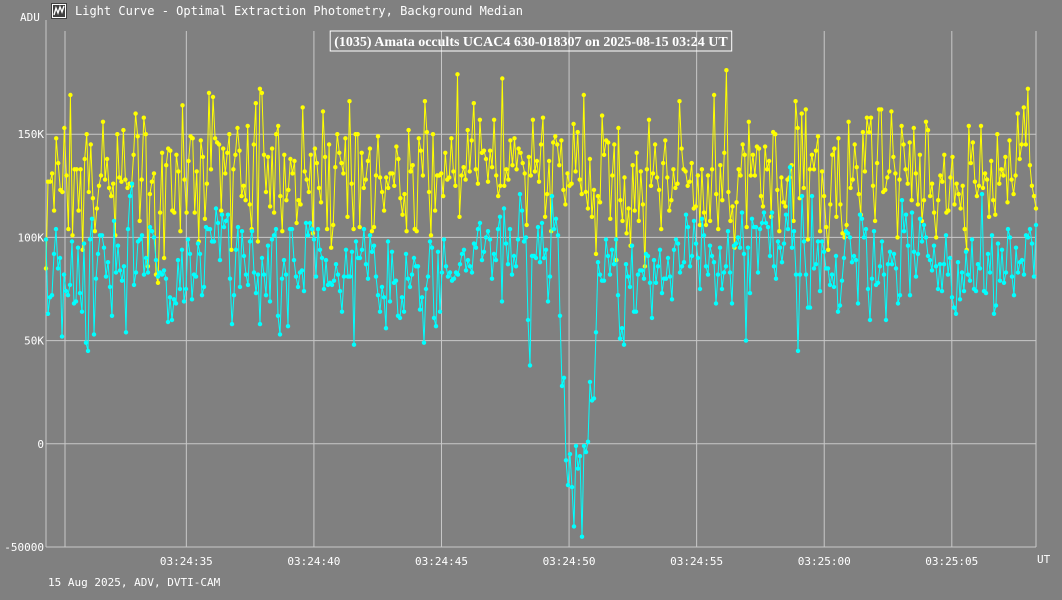  What do you see at coordinates (59, 11) in the screenshot?
I see `chart-icon` at bounding box center [59, 11].